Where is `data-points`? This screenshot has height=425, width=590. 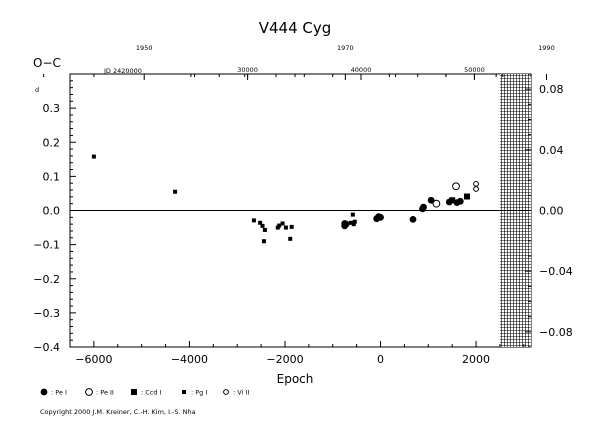
data-points is located at coordinates (285, 199).